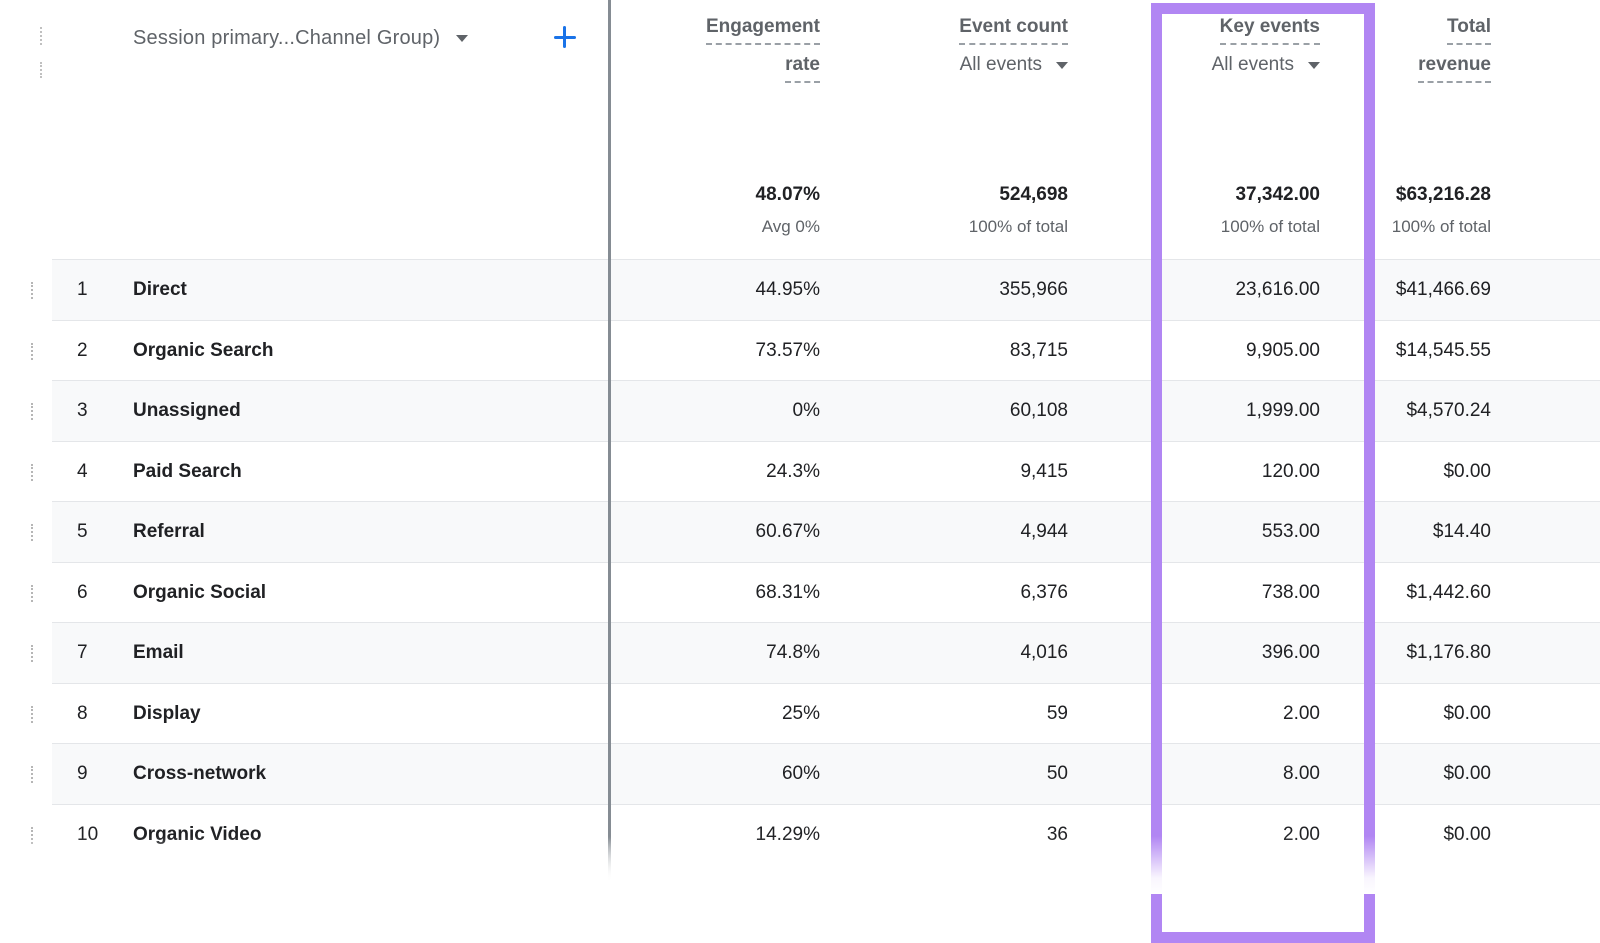  I want to click on channel-name: Paid Search, so click(187, 471).